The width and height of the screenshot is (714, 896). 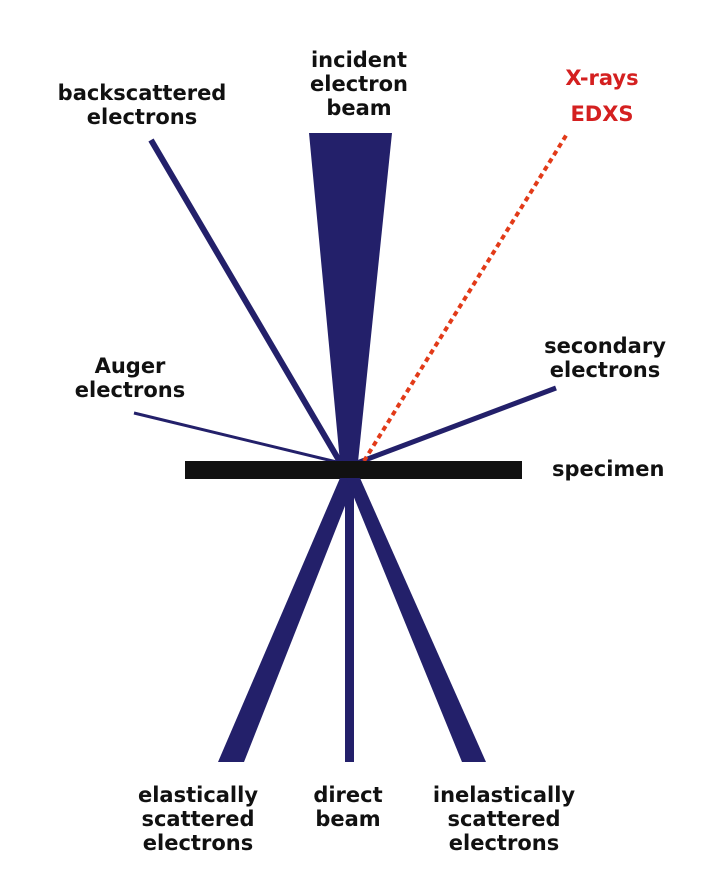 I want to click on direct-label: direct beam, so click(x=348, y=807).